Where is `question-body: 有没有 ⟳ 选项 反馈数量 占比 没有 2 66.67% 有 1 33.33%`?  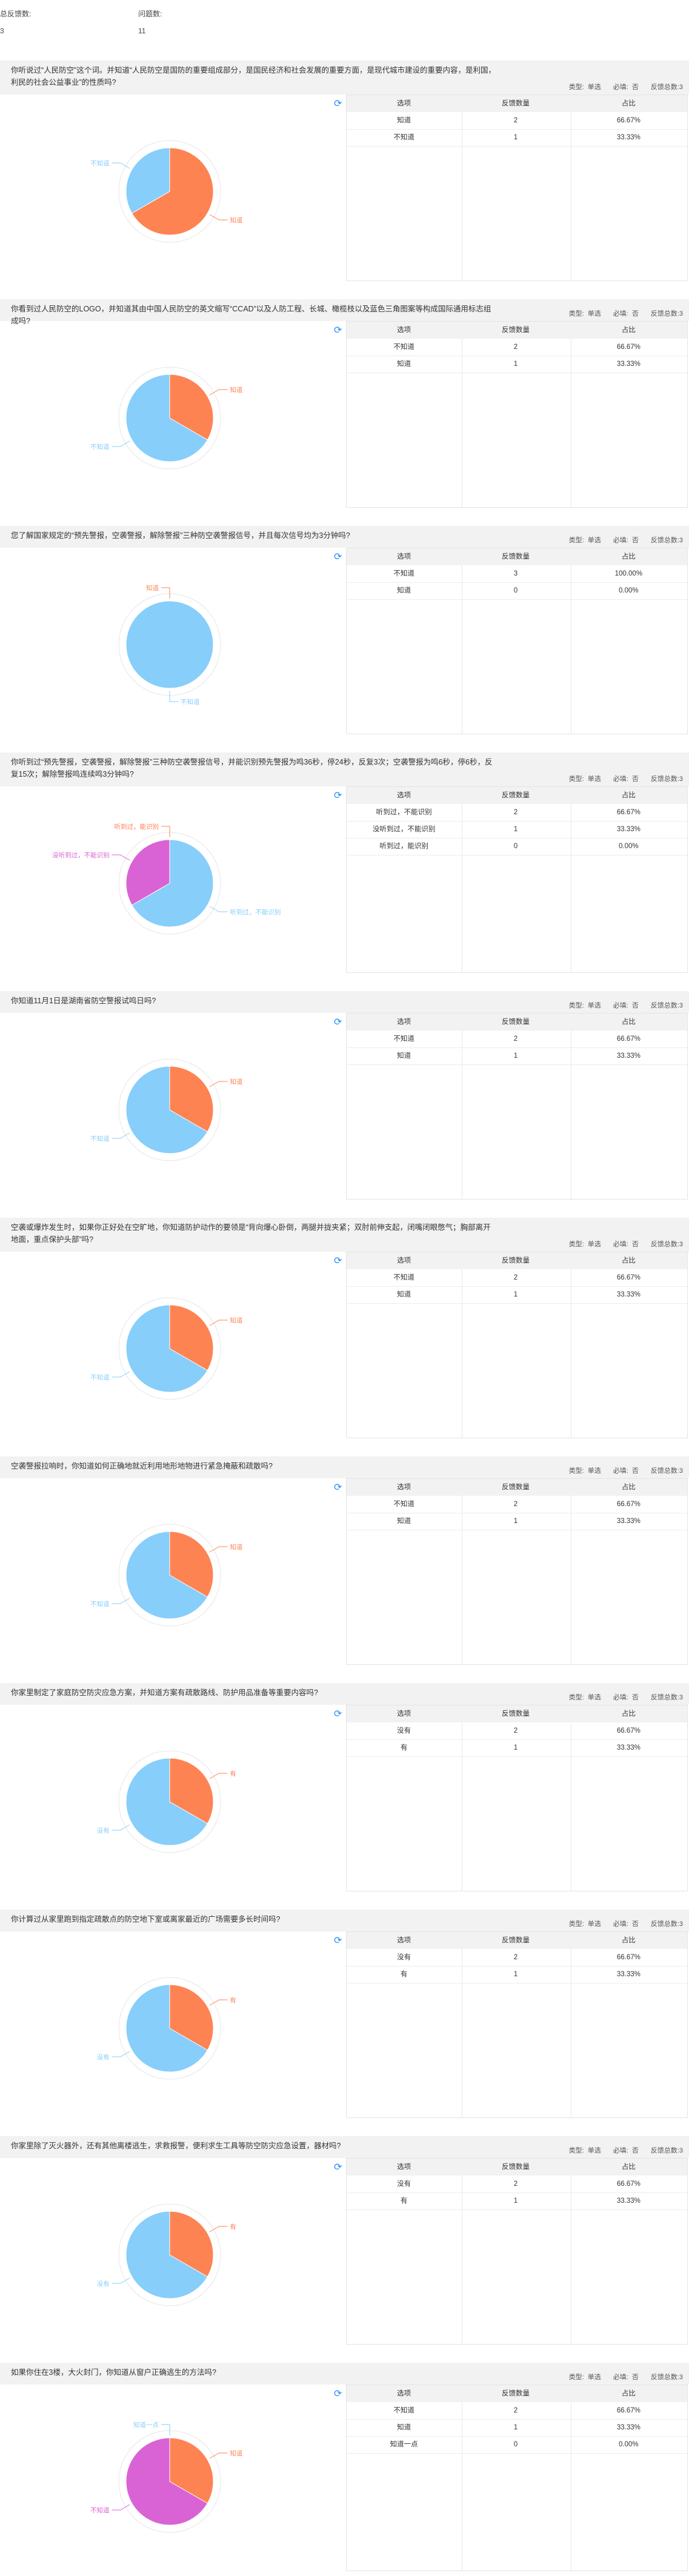
question-body: 有没有 ⟳ 选项 反馈数量 占比 没有 2 66.67% 有 1 33.33% is located at coordinates (344, 1801).